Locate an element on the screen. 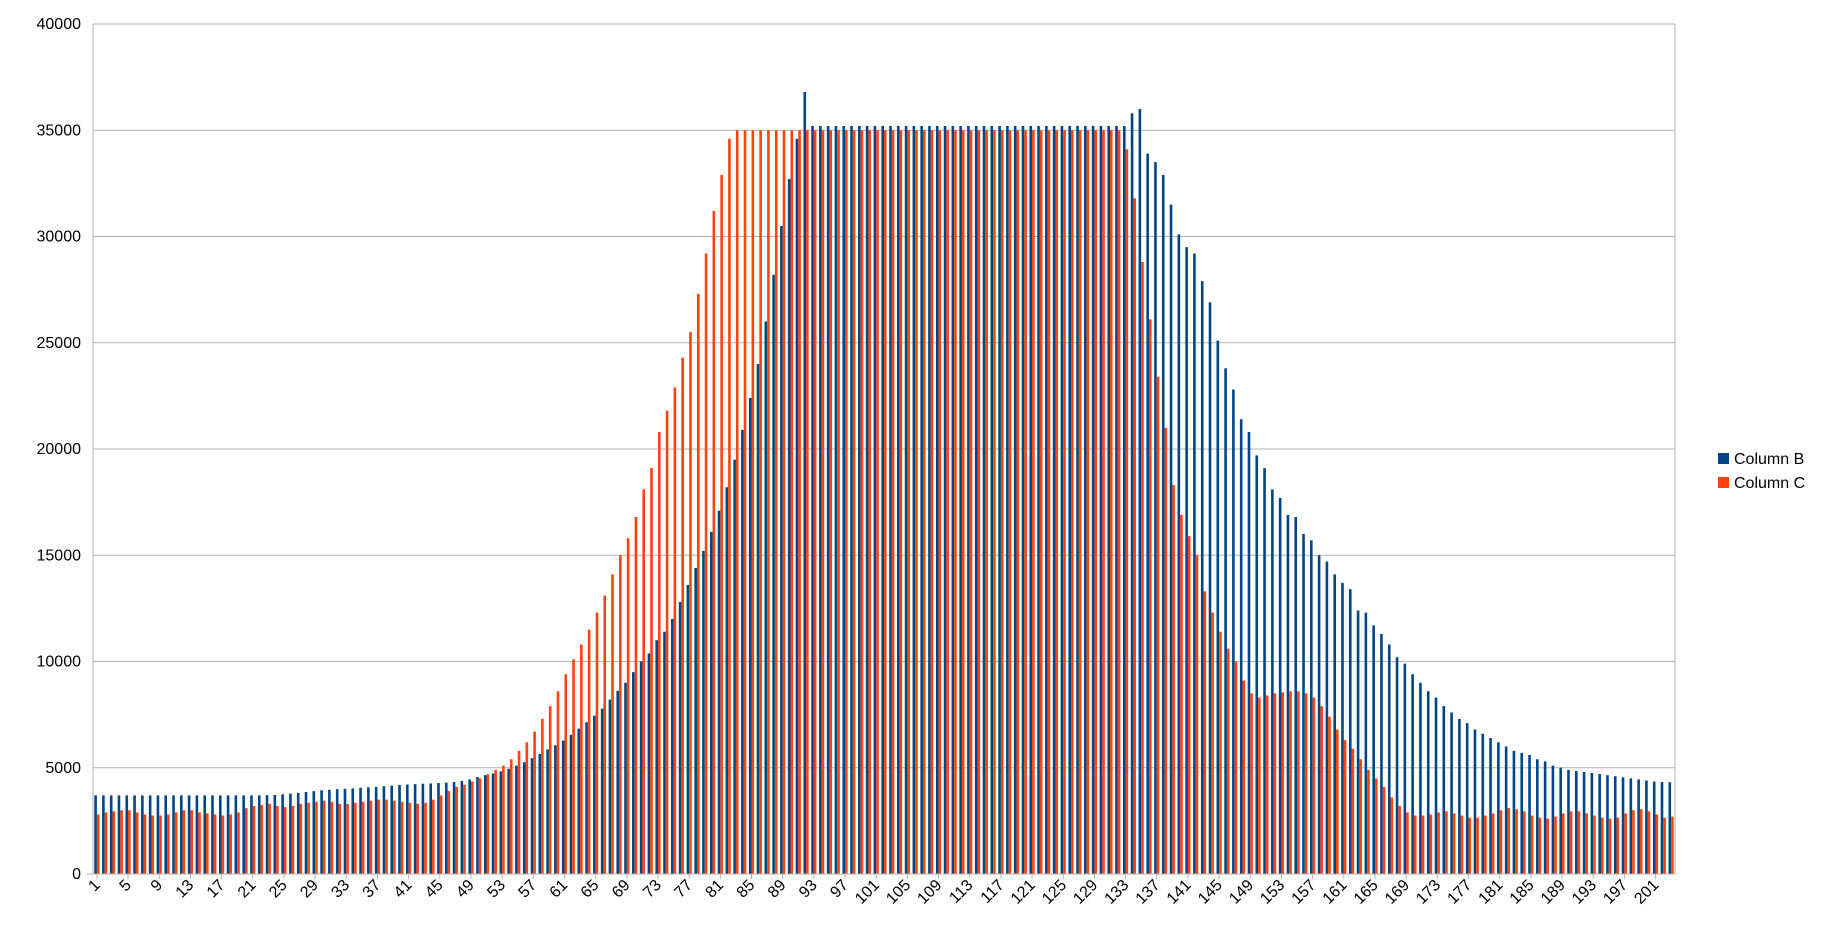 The image size is (1821, 941). x-tick-label: 29 is located at coordinates (309, 889).